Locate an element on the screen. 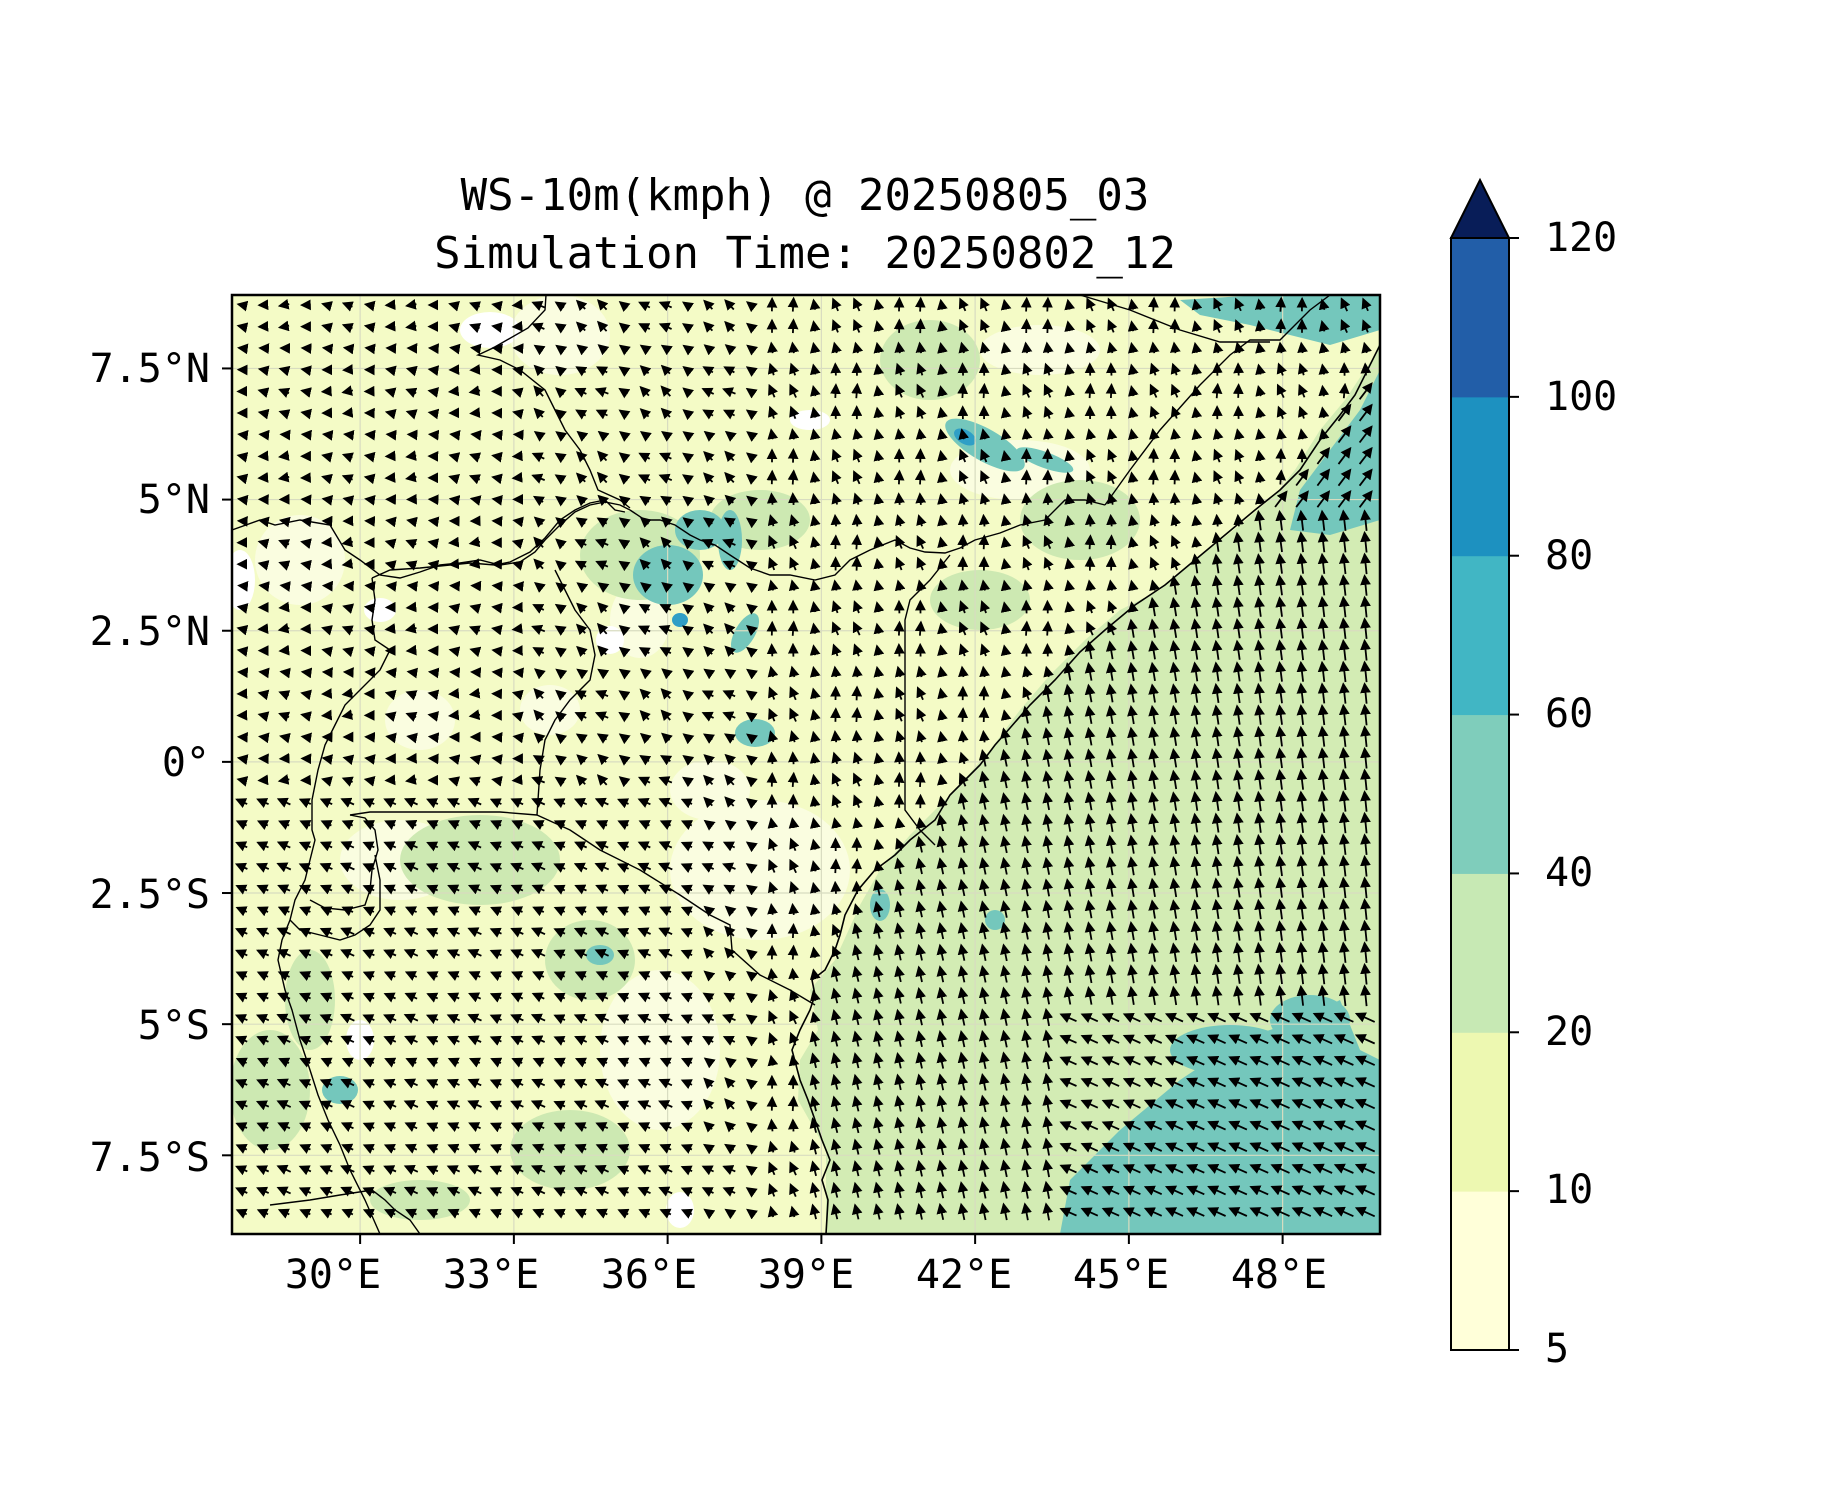 This screenshot has height=1500, width=1833. colorbar-label-80: 80 is located at coordinates (1569, 556).